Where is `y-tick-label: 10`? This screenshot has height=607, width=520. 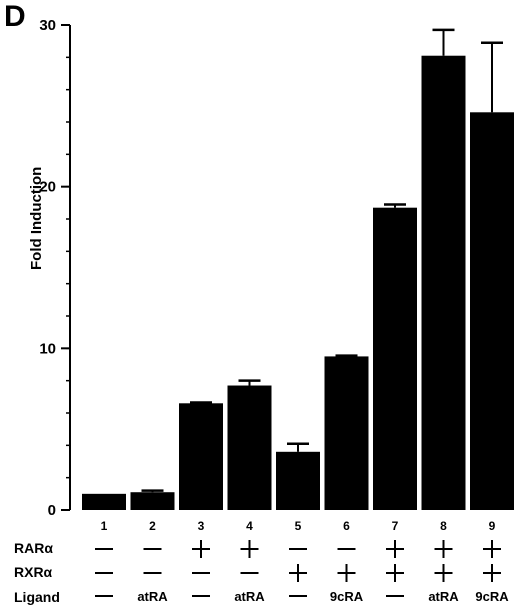
y-tick-label: 10 is located at coordinates (47, 348).